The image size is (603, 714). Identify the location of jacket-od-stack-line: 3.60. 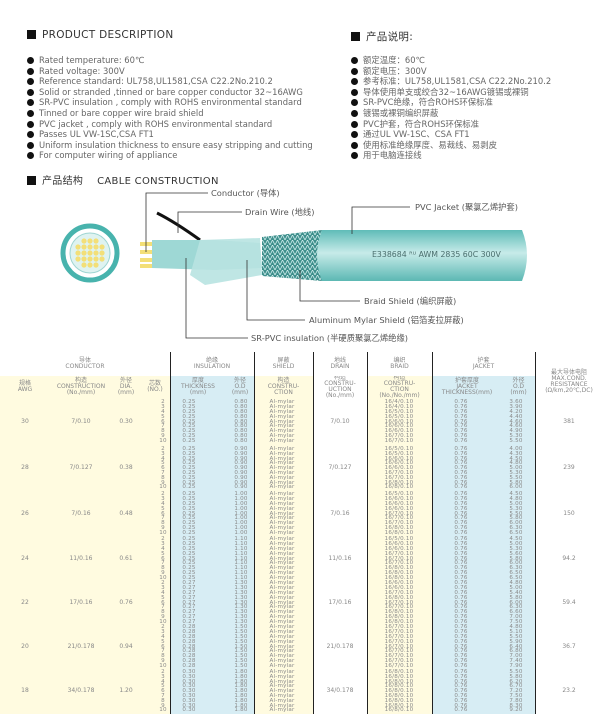
(516, 402).